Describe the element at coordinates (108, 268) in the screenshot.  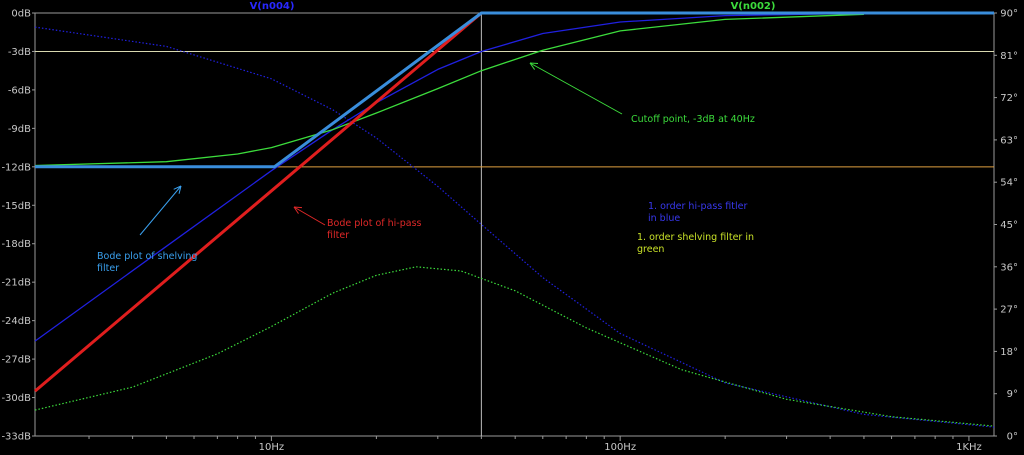
I see `shelving-bode-note-line: filter` at that location.